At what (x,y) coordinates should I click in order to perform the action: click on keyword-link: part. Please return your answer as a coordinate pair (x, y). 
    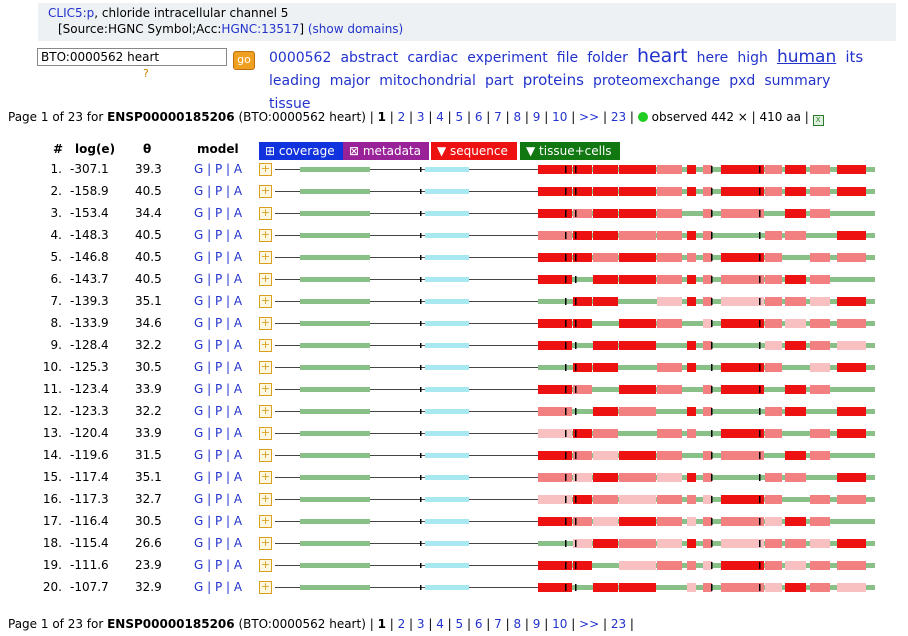
    Looking at the image, I should click on (499, 81).